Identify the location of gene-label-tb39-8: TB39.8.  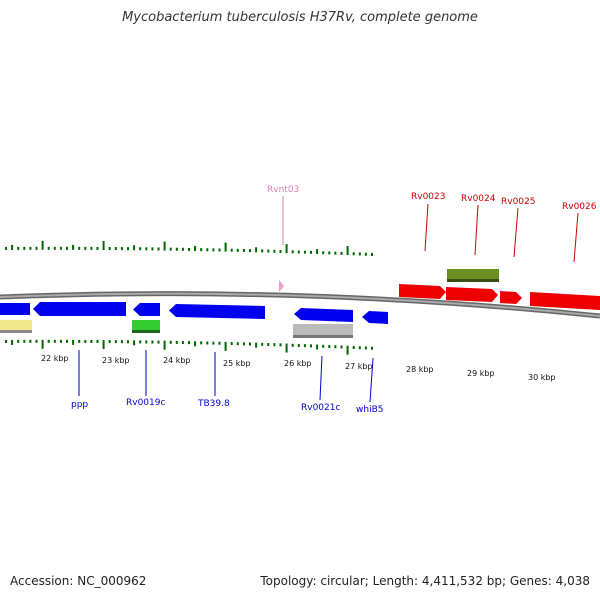
(213, 404).